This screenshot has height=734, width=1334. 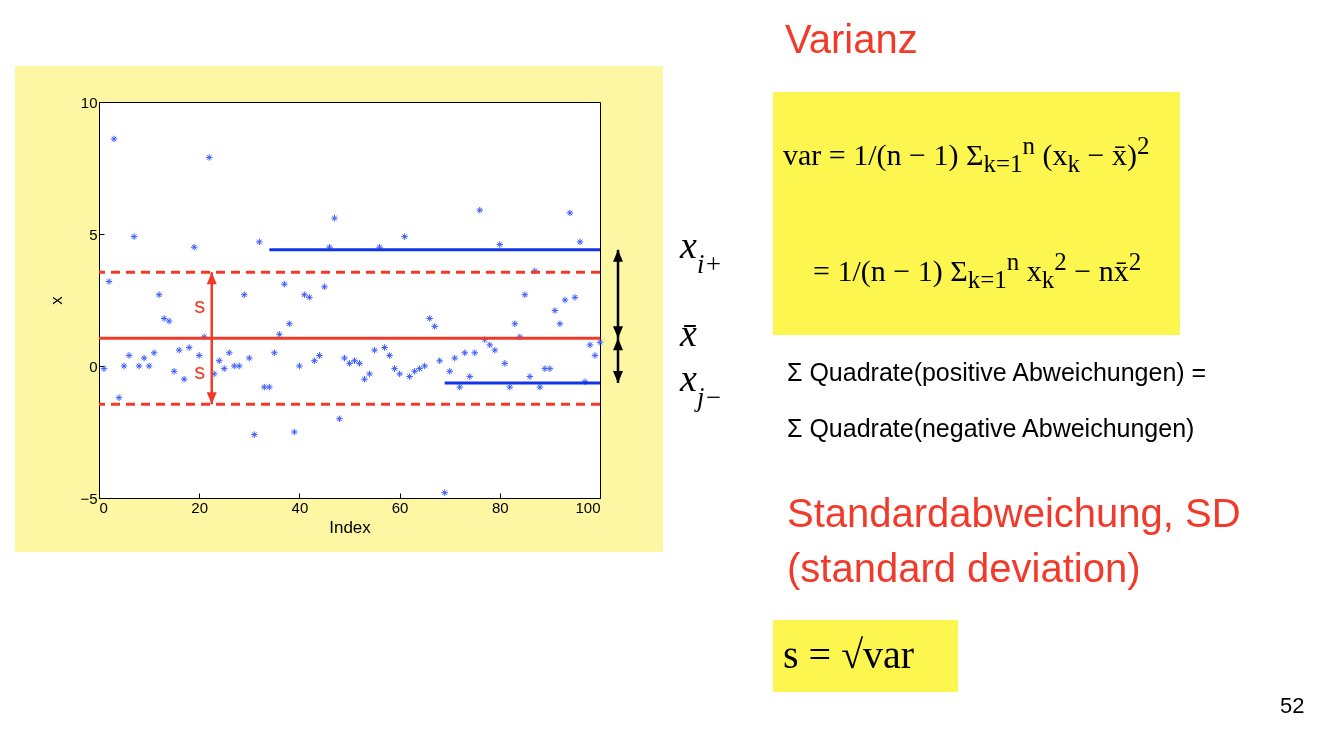 I want to click on text: Standardabweichung, SD, so click(x=1014, y=513).